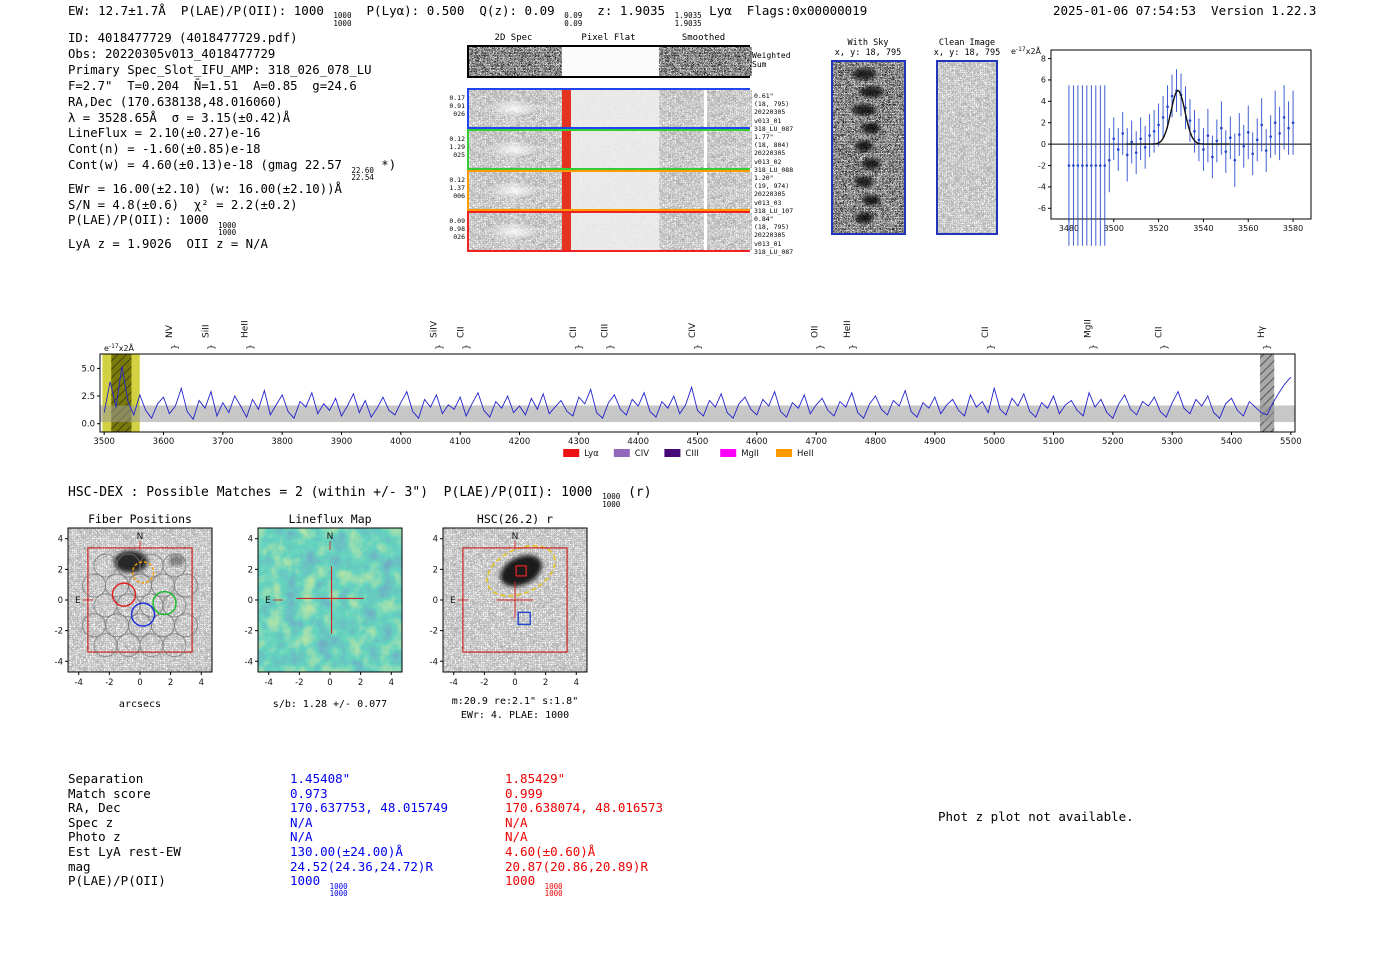 Image resolution: width=1400 pixels, height=953 pixels. I want to click on svg-text: 3560, so click(1248, 228).